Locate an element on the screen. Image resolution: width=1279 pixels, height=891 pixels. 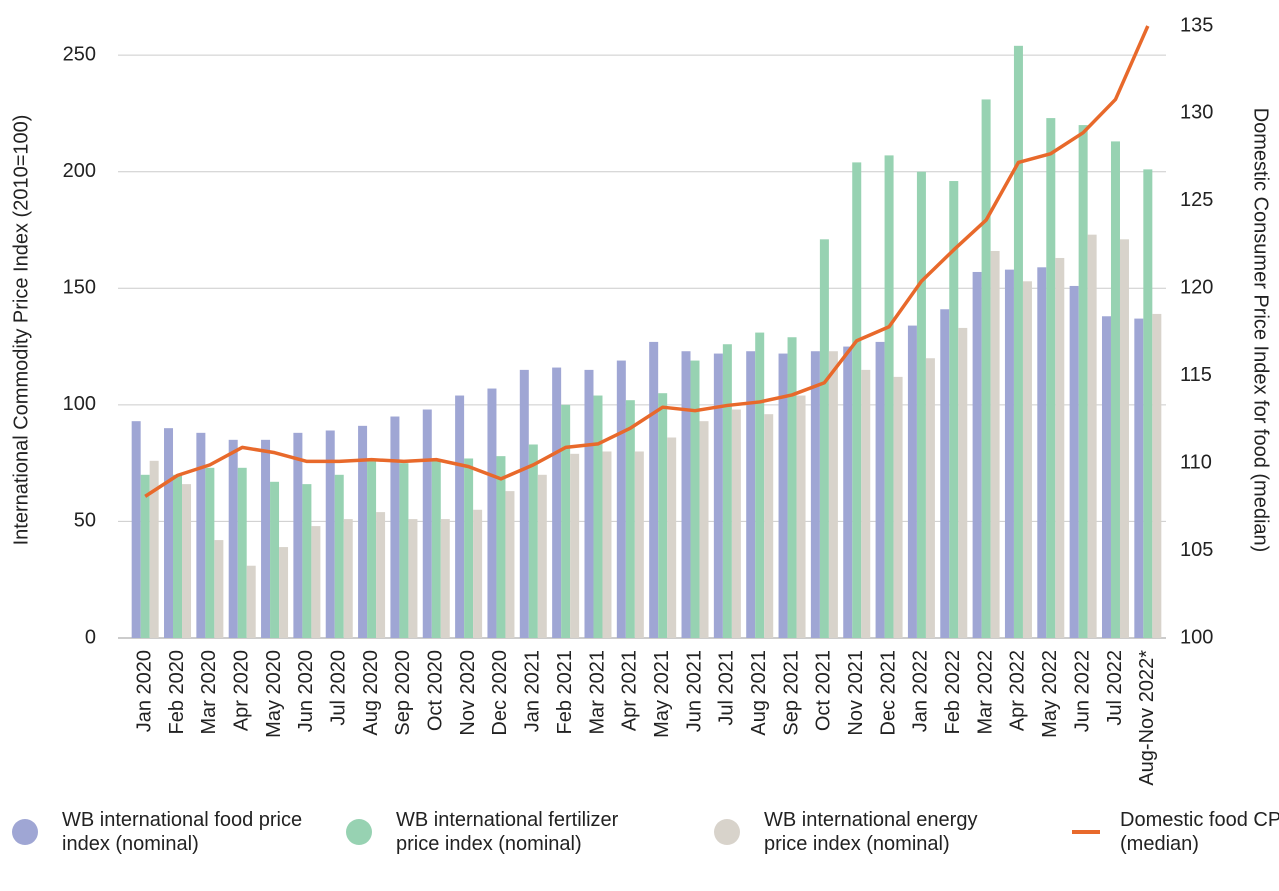
x-tick-label: Jul 2020 is located at coordinates (339, 688).